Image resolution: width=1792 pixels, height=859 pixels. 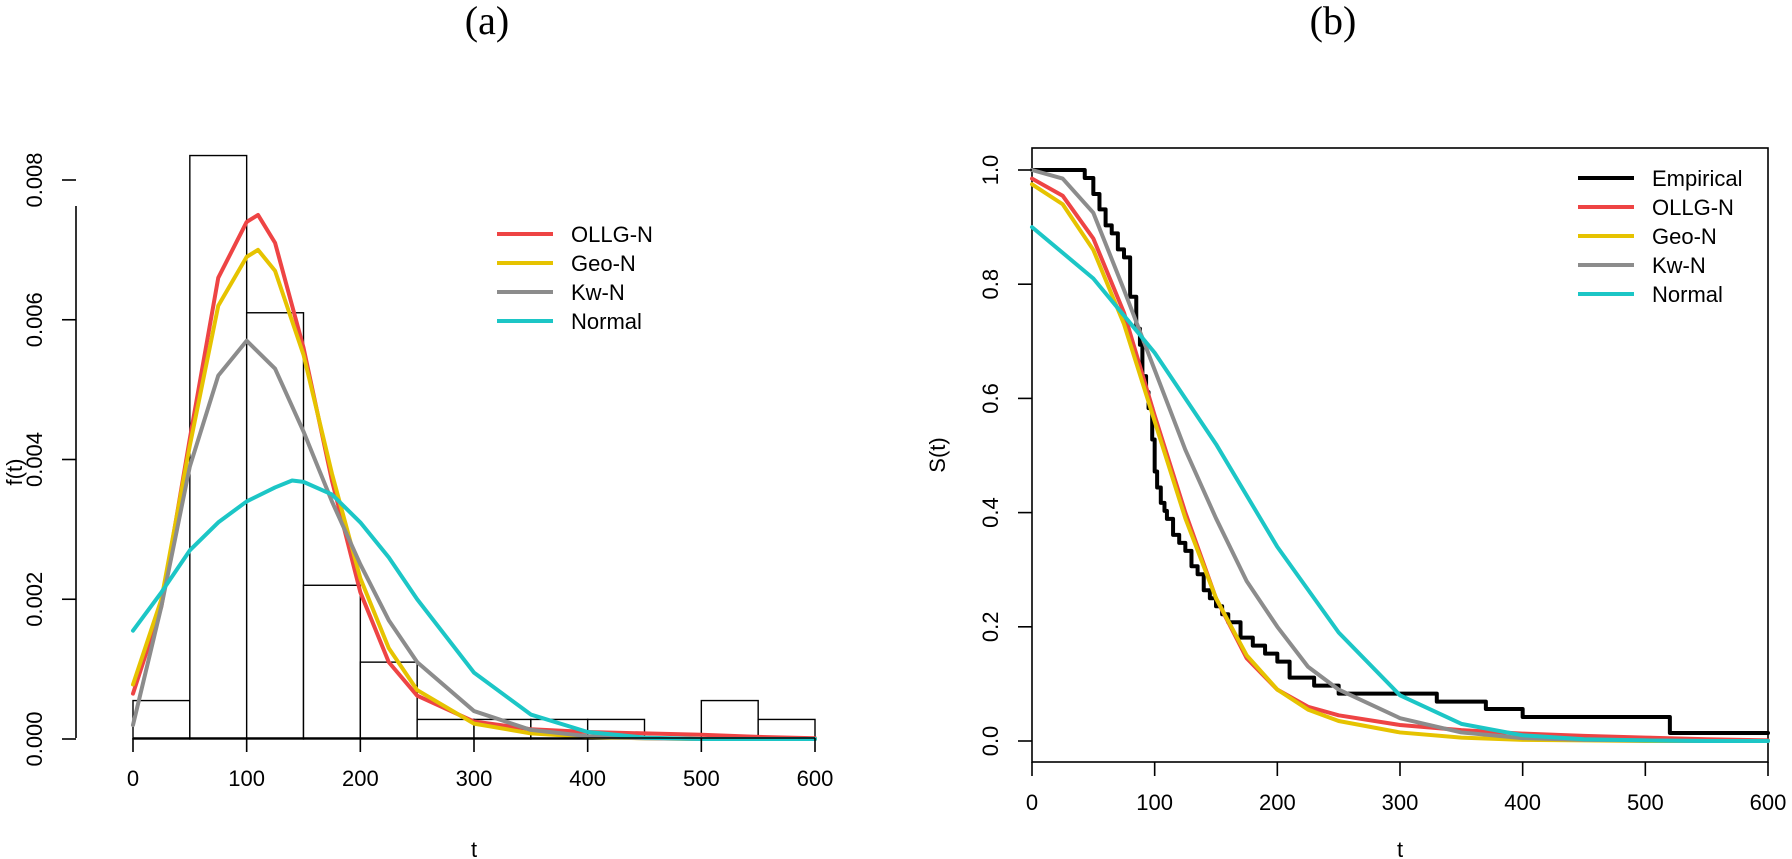 I want to click on panel-b-legend: Empirical OLLG-N Geo-N Kw-N Normal, so click(x=1660, y=236).